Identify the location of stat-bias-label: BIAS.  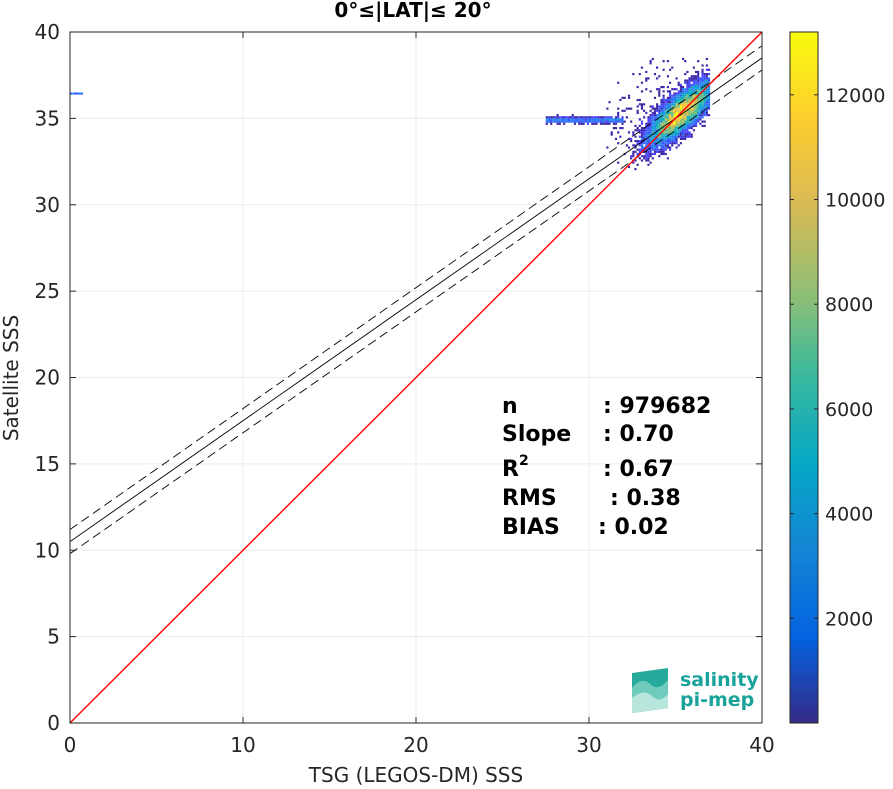
(531, 527).